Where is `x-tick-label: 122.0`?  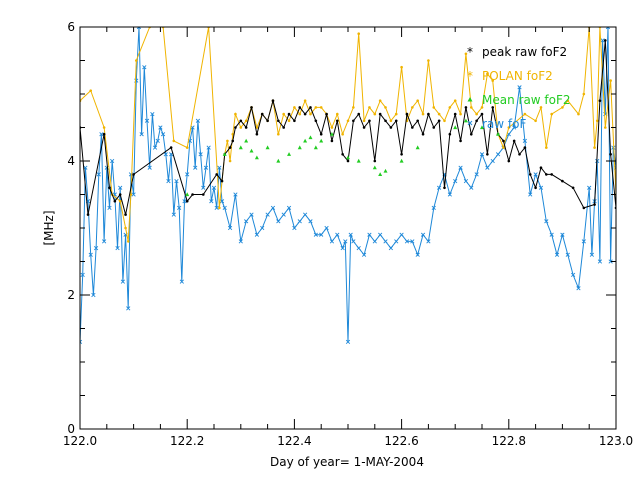
x-tick-label: 122.0 is located at coordinates (80, 441).